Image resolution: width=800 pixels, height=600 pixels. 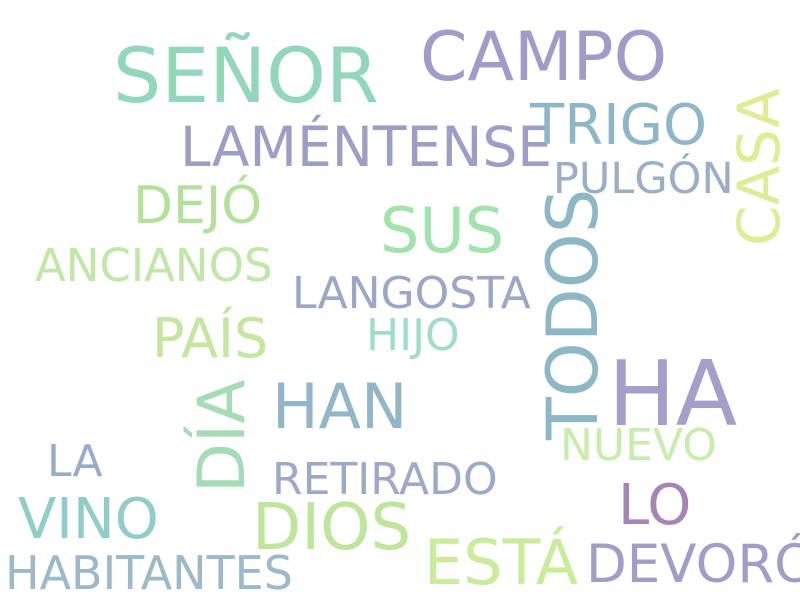 What do you see at coordinates (413, 335) in the screenshot?
I see `word: HIJO` at bounding box center [413, 335].